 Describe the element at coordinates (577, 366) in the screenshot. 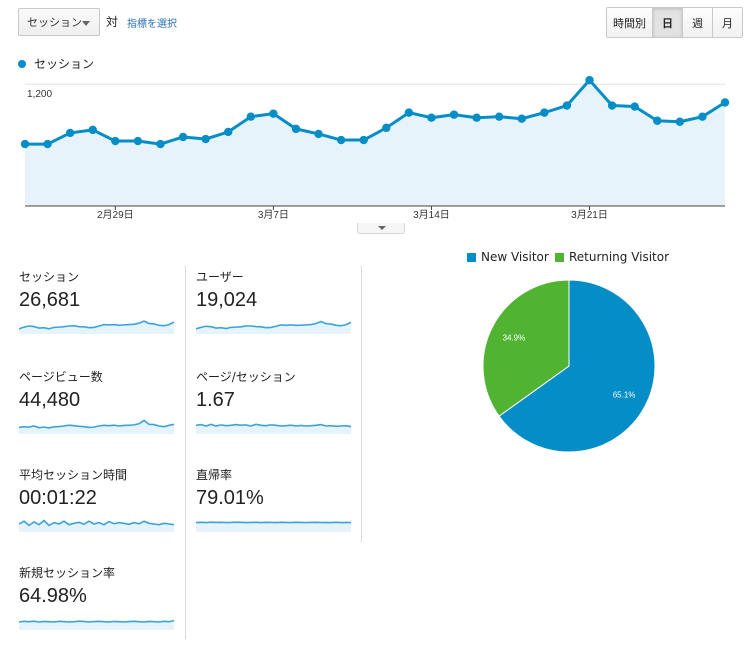

I see `pie-slice-new-visitor` at that location.